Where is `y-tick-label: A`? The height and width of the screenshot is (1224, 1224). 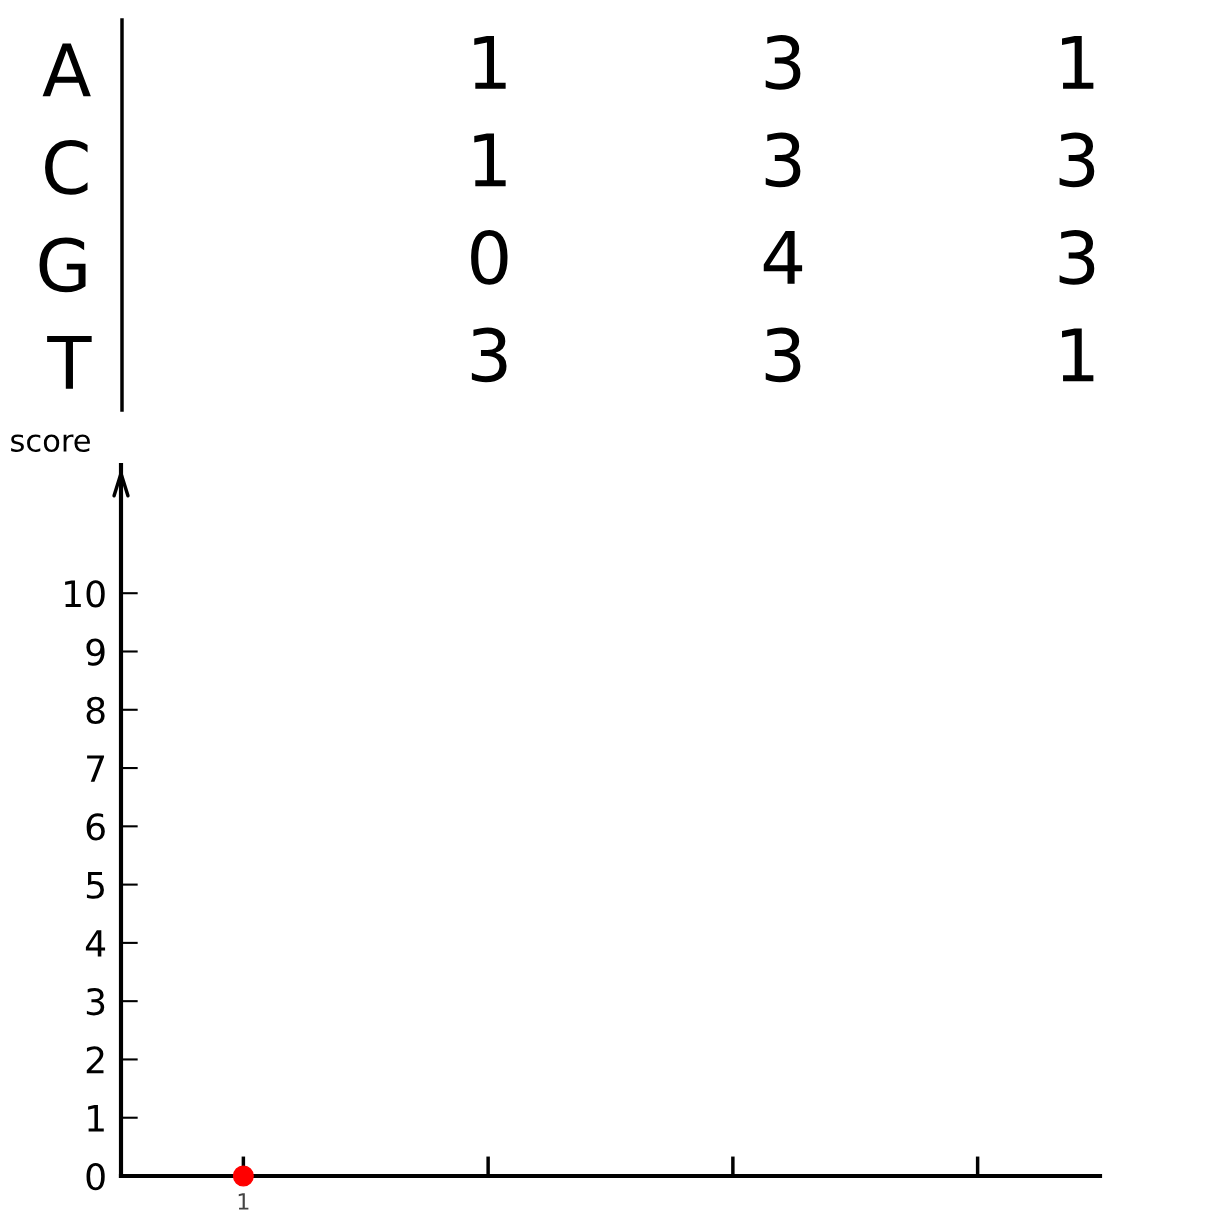
y-tick-label: A is located at coordinates (66, 70).